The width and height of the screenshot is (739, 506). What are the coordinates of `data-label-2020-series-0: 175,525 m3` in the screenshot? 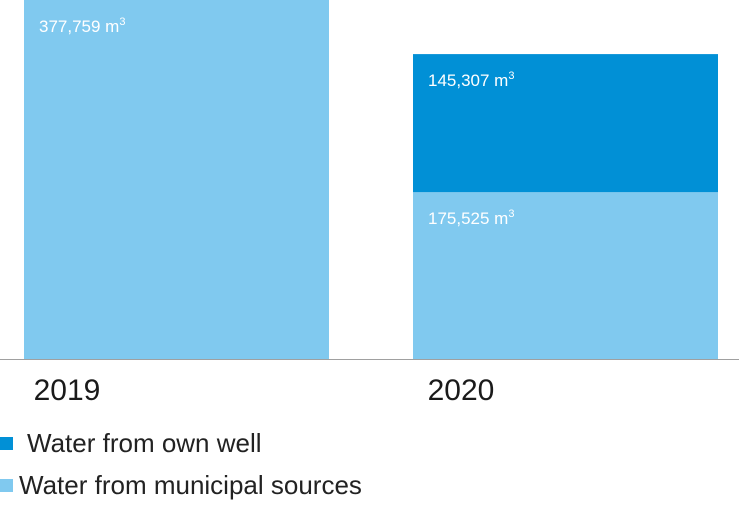 It's located at (471, 218).